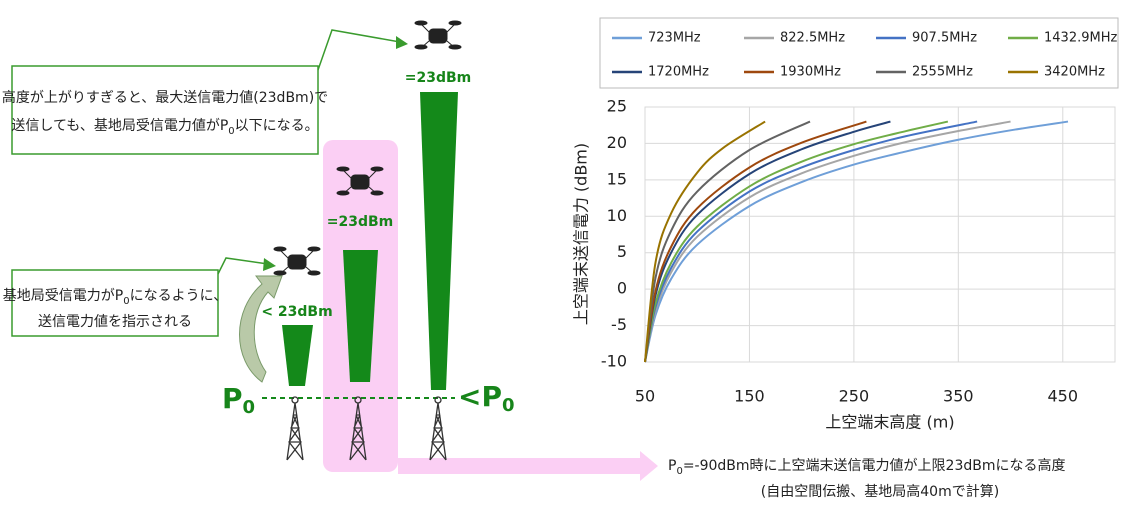 The width and height of the screenshot is (1121, 505). Describe the element at coordinates (1063, 396) in the screenshot. I see `x-tick-label: 450` at that location.